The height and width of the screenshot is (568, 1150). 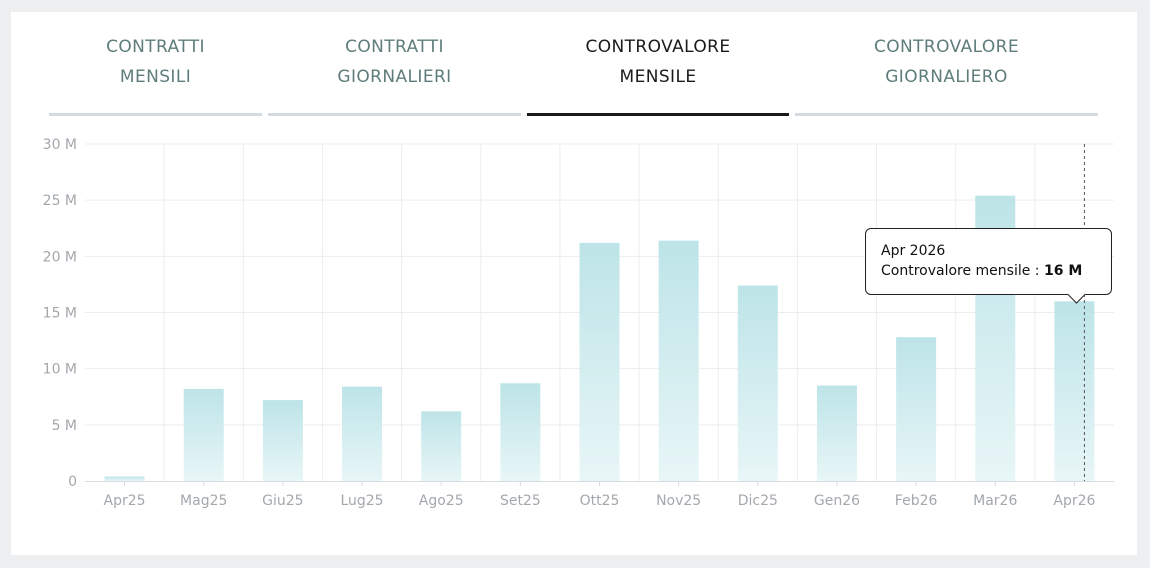 I want to click on y-tick-label: 10 M, so click(x=60, y=370).